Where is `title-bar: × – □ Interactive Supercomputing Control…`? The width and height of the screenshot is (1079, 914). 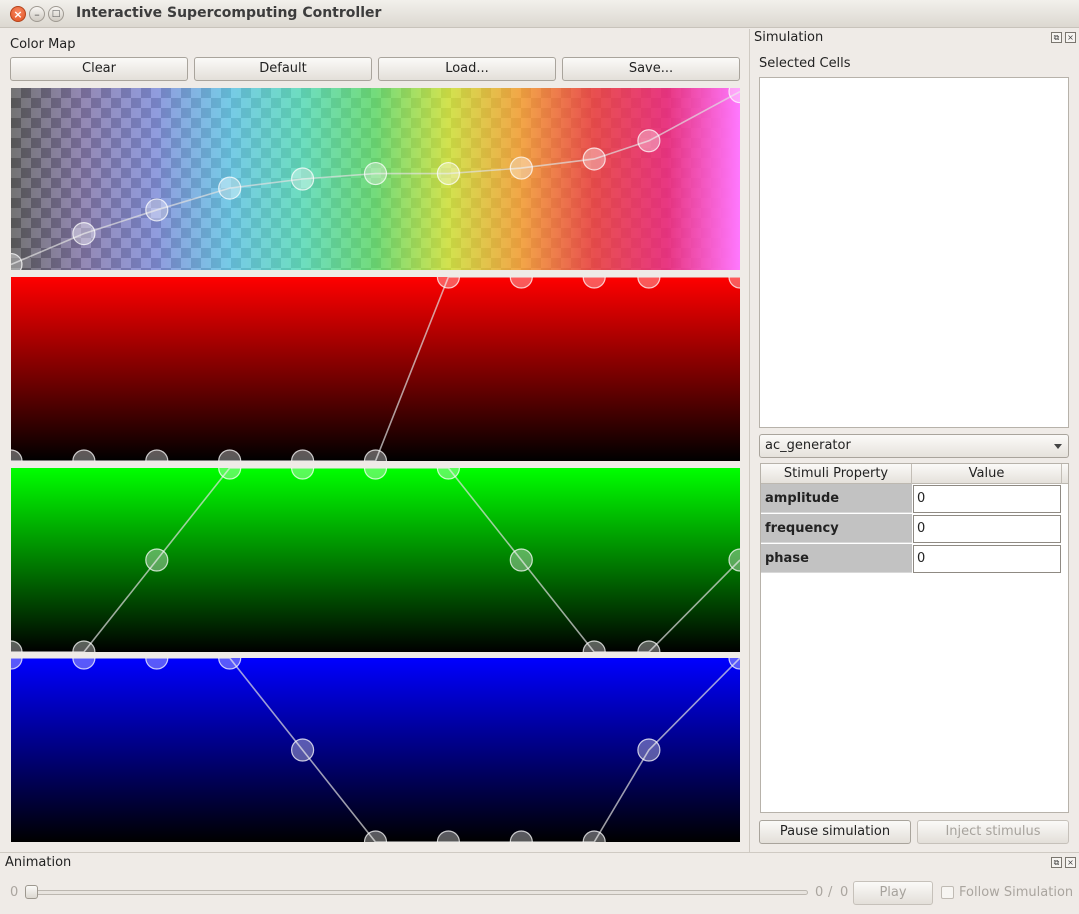 title-bar: × – □ Interactive Supercomputing Control… is located at coordinates (539, 14).